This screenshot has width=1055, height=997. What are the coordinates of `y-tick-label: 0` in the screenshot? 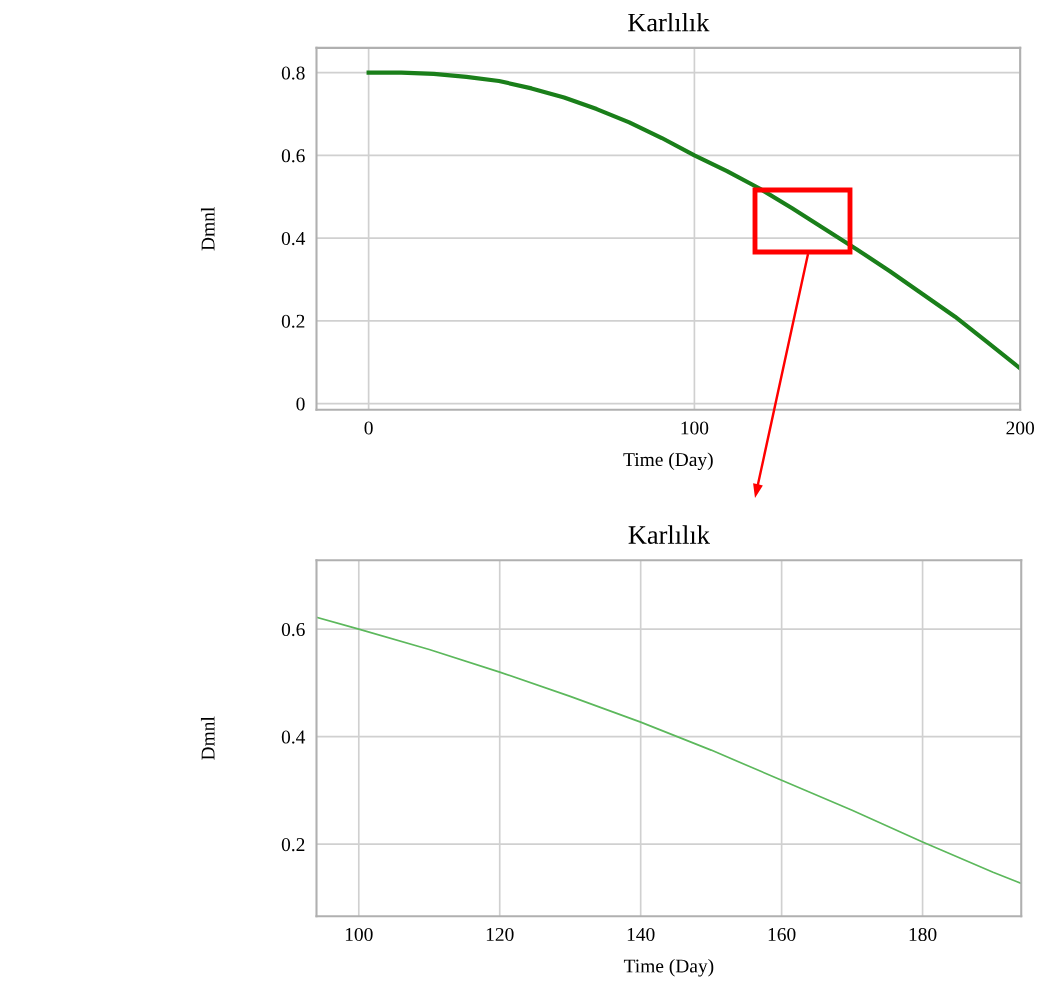 It's located at (300, 404).